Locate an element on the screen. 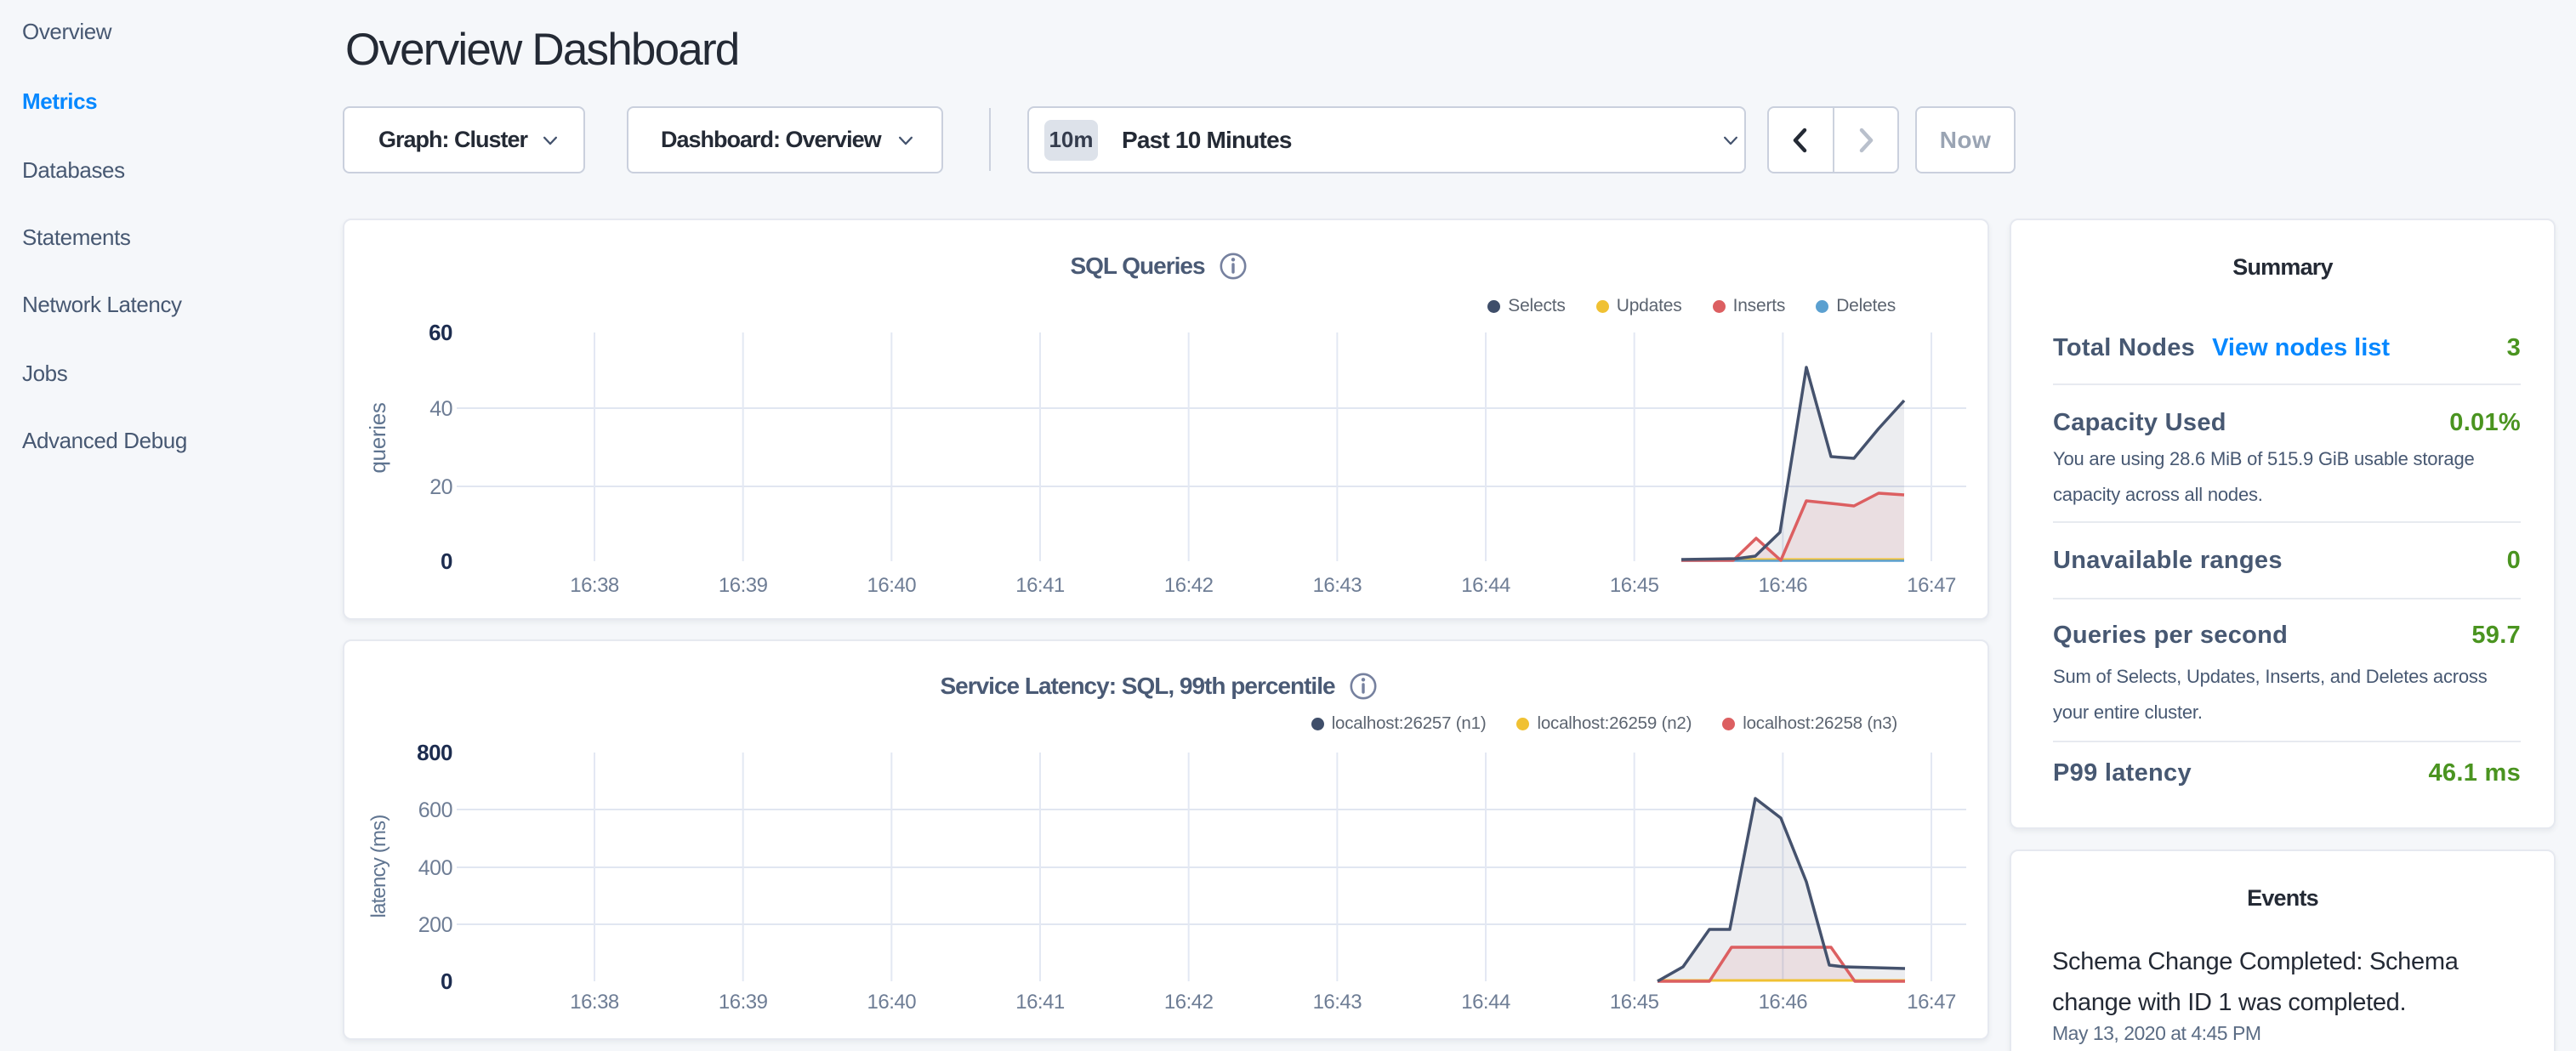 This screenshot has height=1051, width=2576. svg-text: queries is located at coordinates (377, 438).